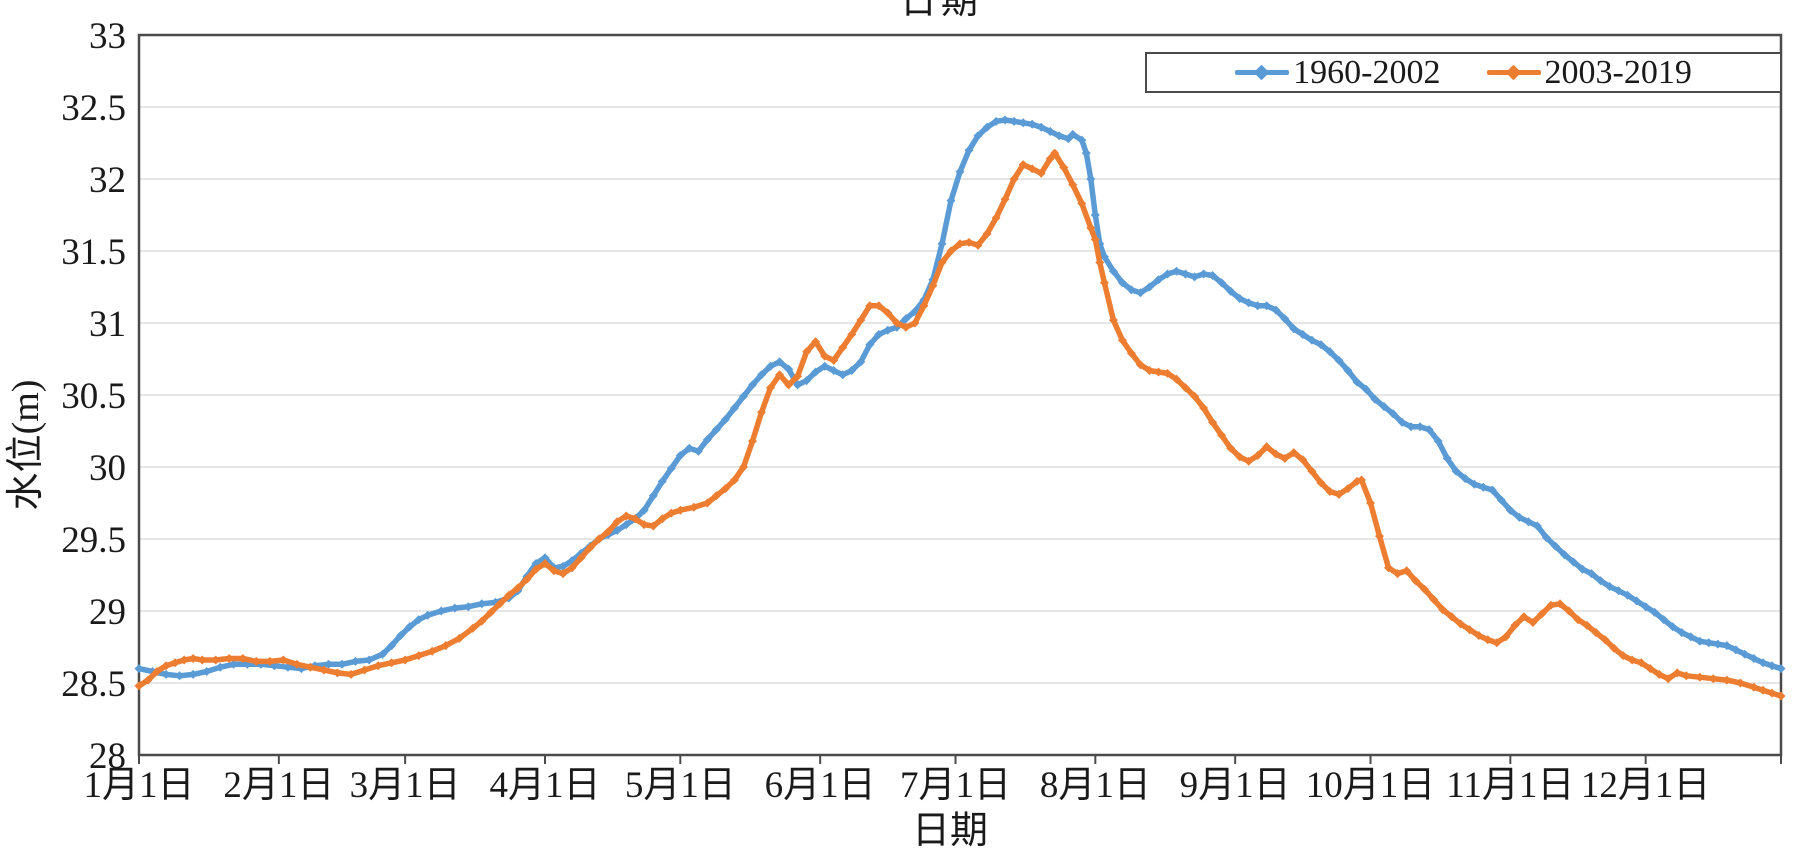  Describe the element at coordinates (107, 756) in the screenshot. I see `y-tick-label: 28` at that location.